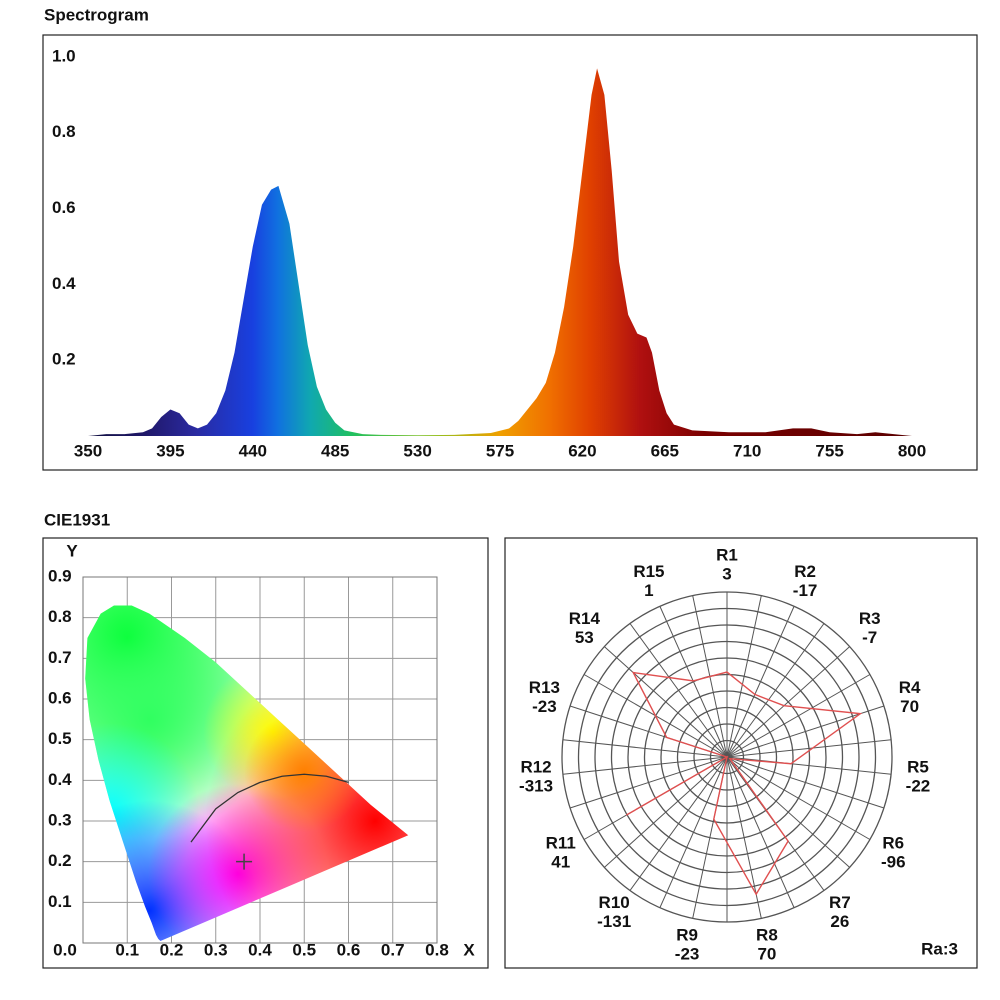 This screenshot has height=1000, width=1000. Describe the element at coordinates (96, 14) in the screenshot. I see `chart-title: Spectrogram` at that location.